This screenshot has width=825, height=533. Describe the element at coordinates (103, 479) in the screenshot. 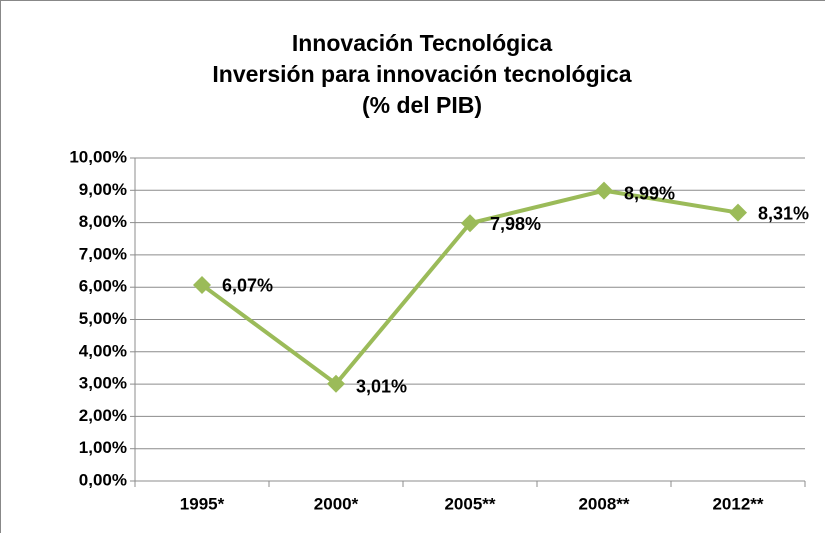

I see `y-tick-label: 0,00%` at that location.